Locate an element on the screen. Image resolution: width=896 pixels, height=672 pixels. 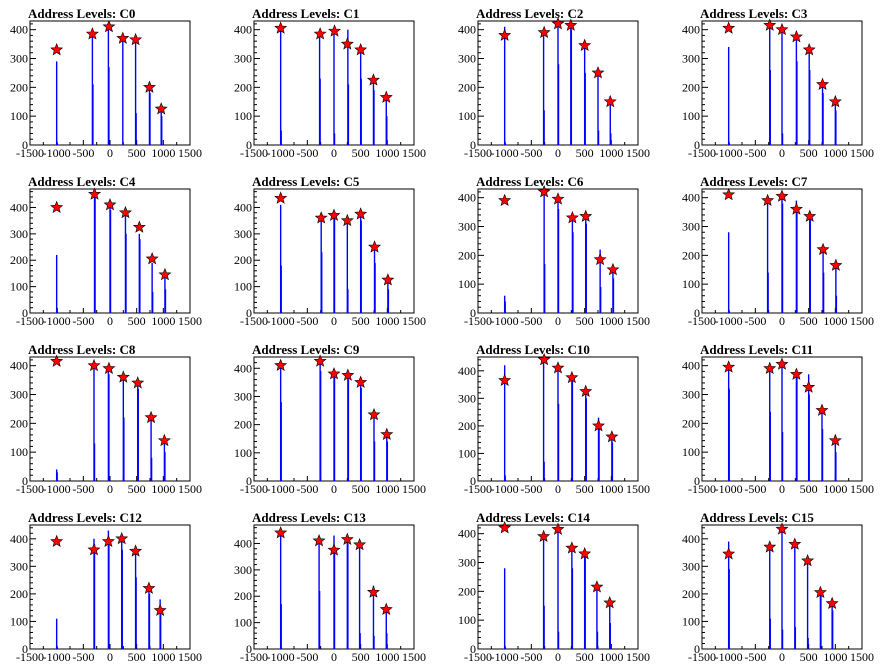
y-tick-label: 100 is located at coordinates (19, 621).